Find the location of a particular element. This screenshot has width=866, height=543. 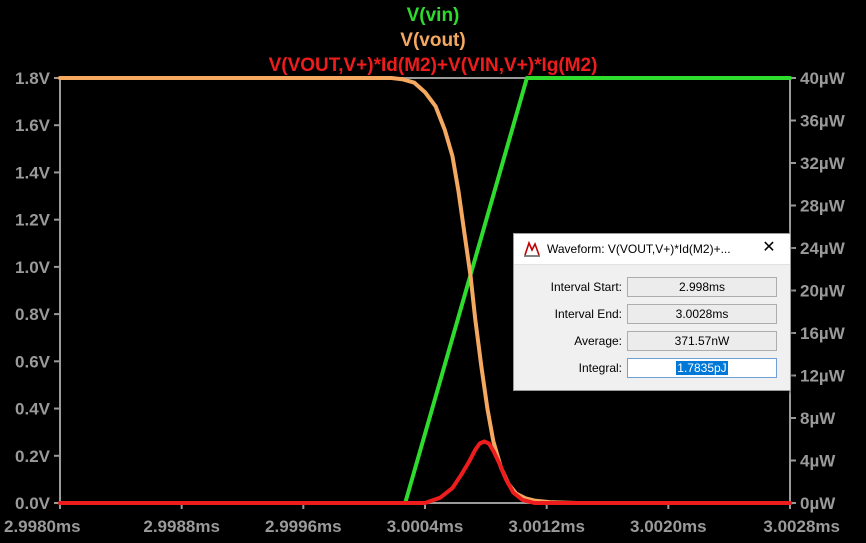

x-tick-label: 2.9980ms is located at coordinates (42, 526).